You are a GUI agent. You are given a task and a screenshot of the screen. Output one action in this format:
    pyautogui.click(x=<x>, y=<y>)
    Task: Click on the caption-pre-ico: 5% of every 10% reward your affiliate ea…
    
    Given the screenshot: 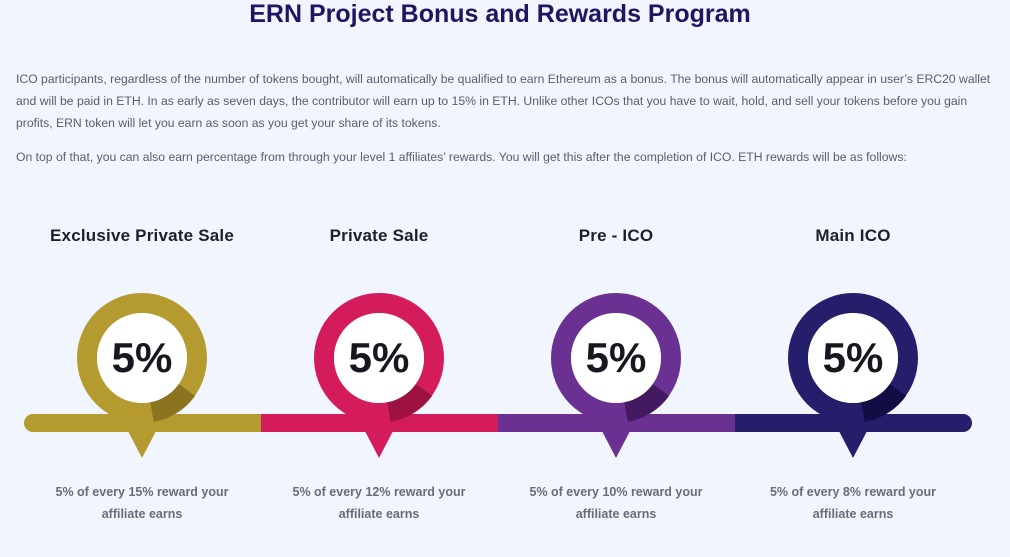 What is the action you would take?
    pyautogui.click(x=616, y=503)
    